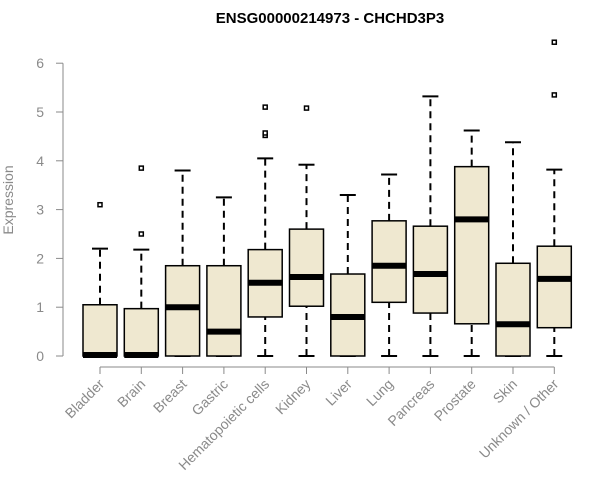 This screenshot has width=600, height=500. What do you see at coordinates (348, 275) in the screenshot?
I see `box-liver` at bounding box center [348, 275].